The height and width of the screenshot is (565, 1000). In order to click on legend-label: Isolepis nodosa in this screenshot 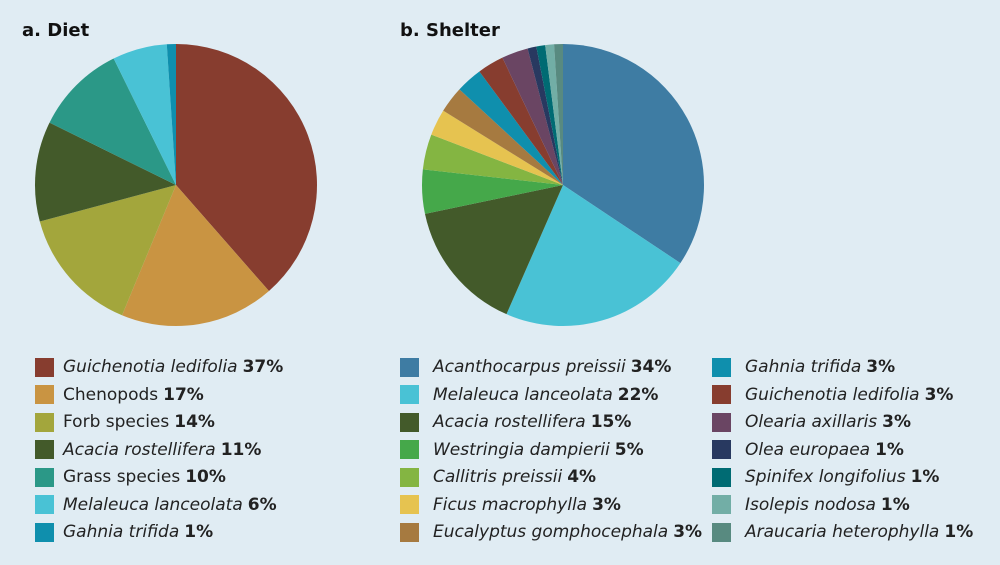, I will do `click(810, 504)`.